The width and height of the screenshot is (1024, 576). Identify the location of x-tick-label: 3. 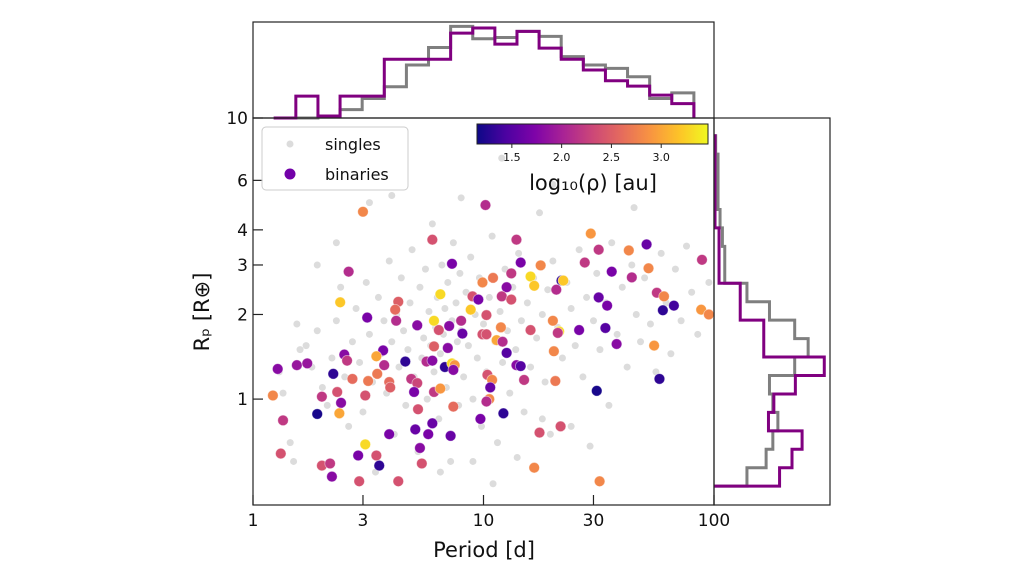
(363, 521).